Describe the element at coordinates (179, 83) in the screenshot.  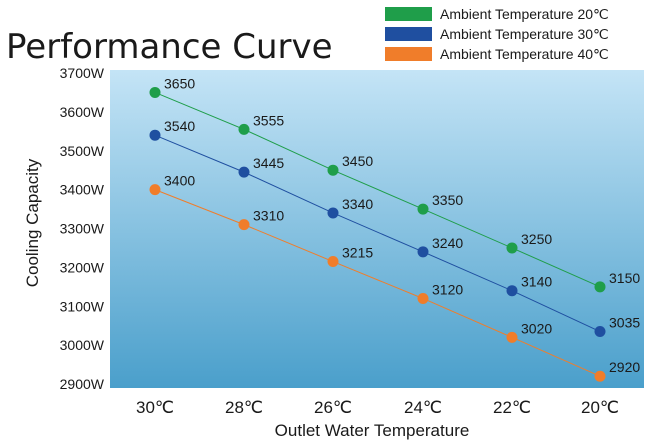
I see `data-label: 3650` at that location.